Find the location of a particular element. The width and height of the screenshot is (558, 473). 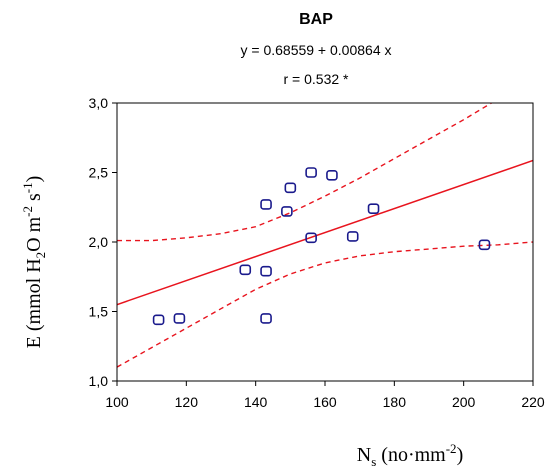

y-label-sup2: -1 is located at coordinates (27, 187).